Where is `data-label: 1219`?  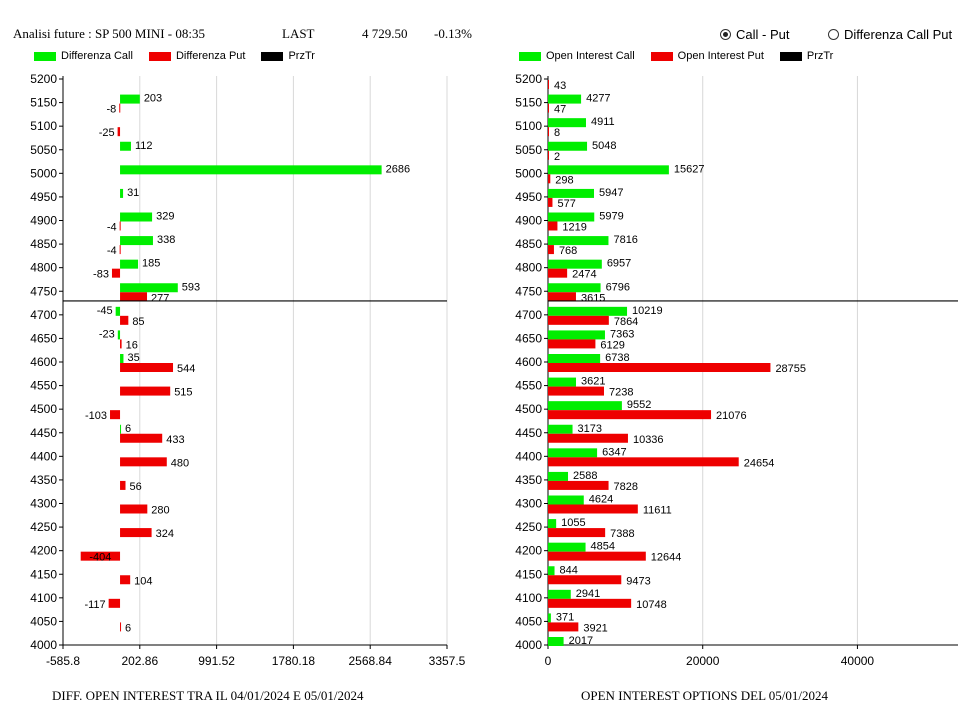 data-label: 1219 is located at coordinates (574, 228).